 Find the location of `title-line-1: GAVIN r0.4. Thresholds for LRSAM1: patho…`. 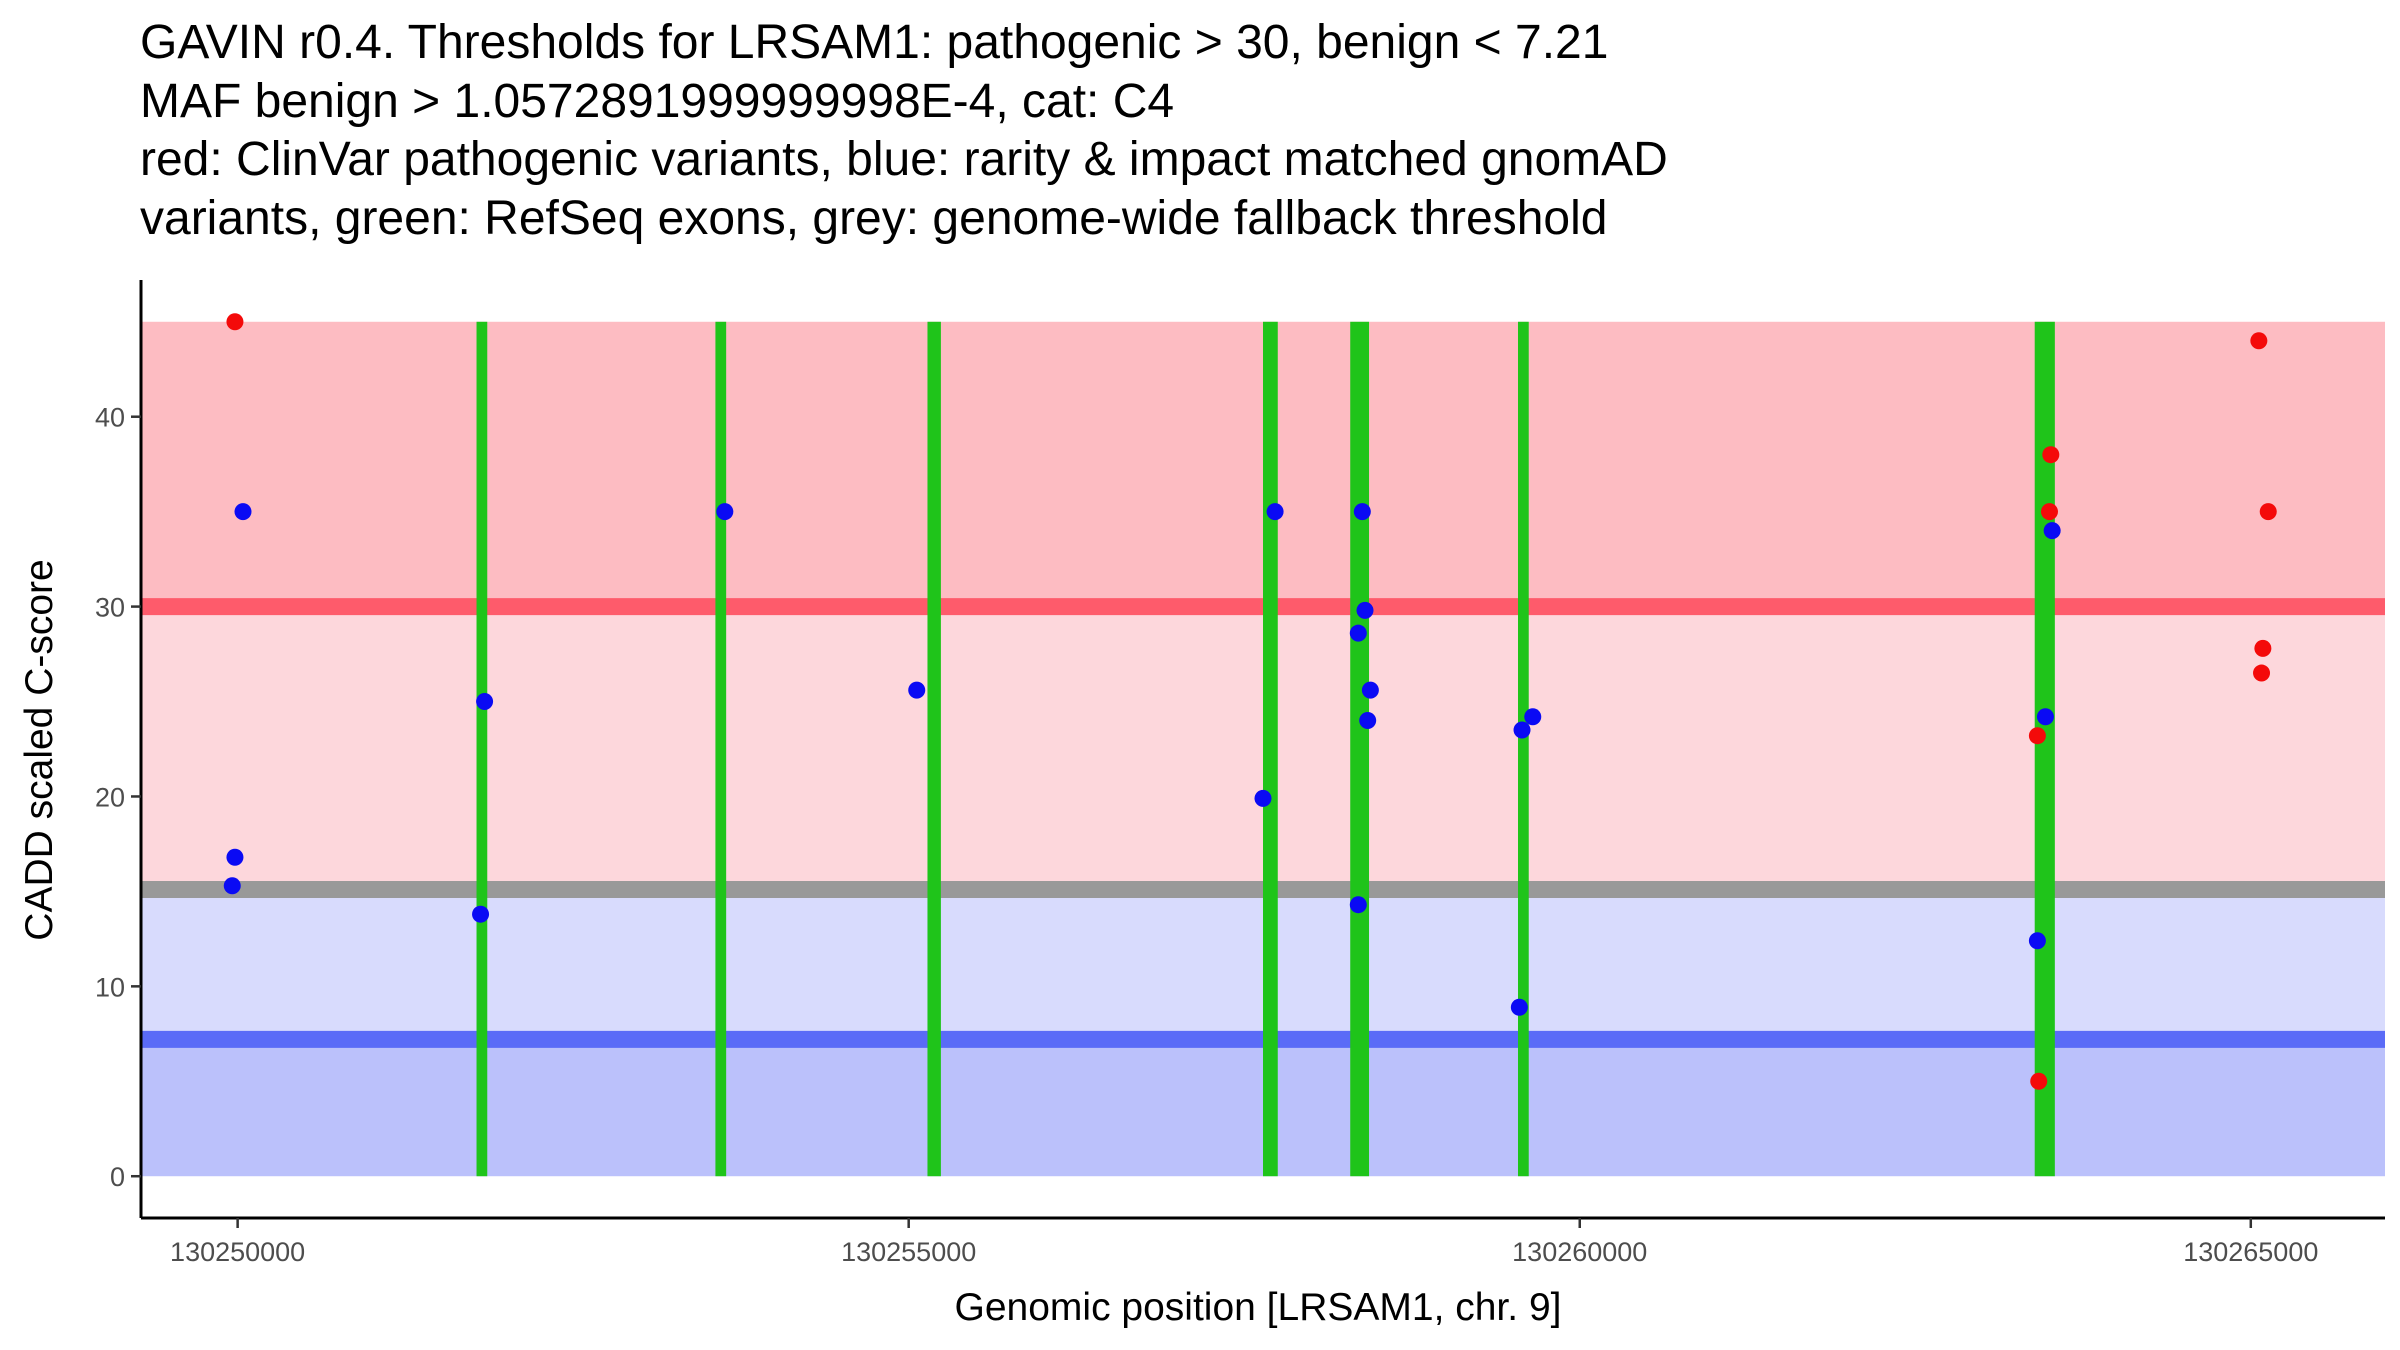

title-line-1: GAVIN r0.4. Thresholds for LRSAM1: patho… is located at coordinates (874, 42).